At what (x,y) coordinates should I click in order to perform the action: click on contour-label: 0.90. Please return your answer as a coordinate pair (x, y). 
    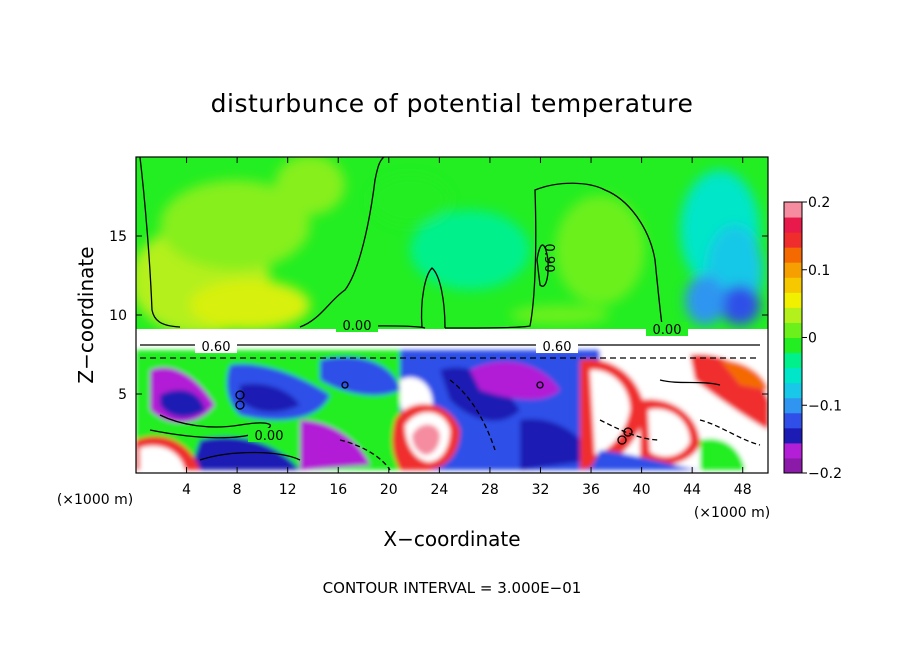
    Looking at the image, I should click on (548, 258).